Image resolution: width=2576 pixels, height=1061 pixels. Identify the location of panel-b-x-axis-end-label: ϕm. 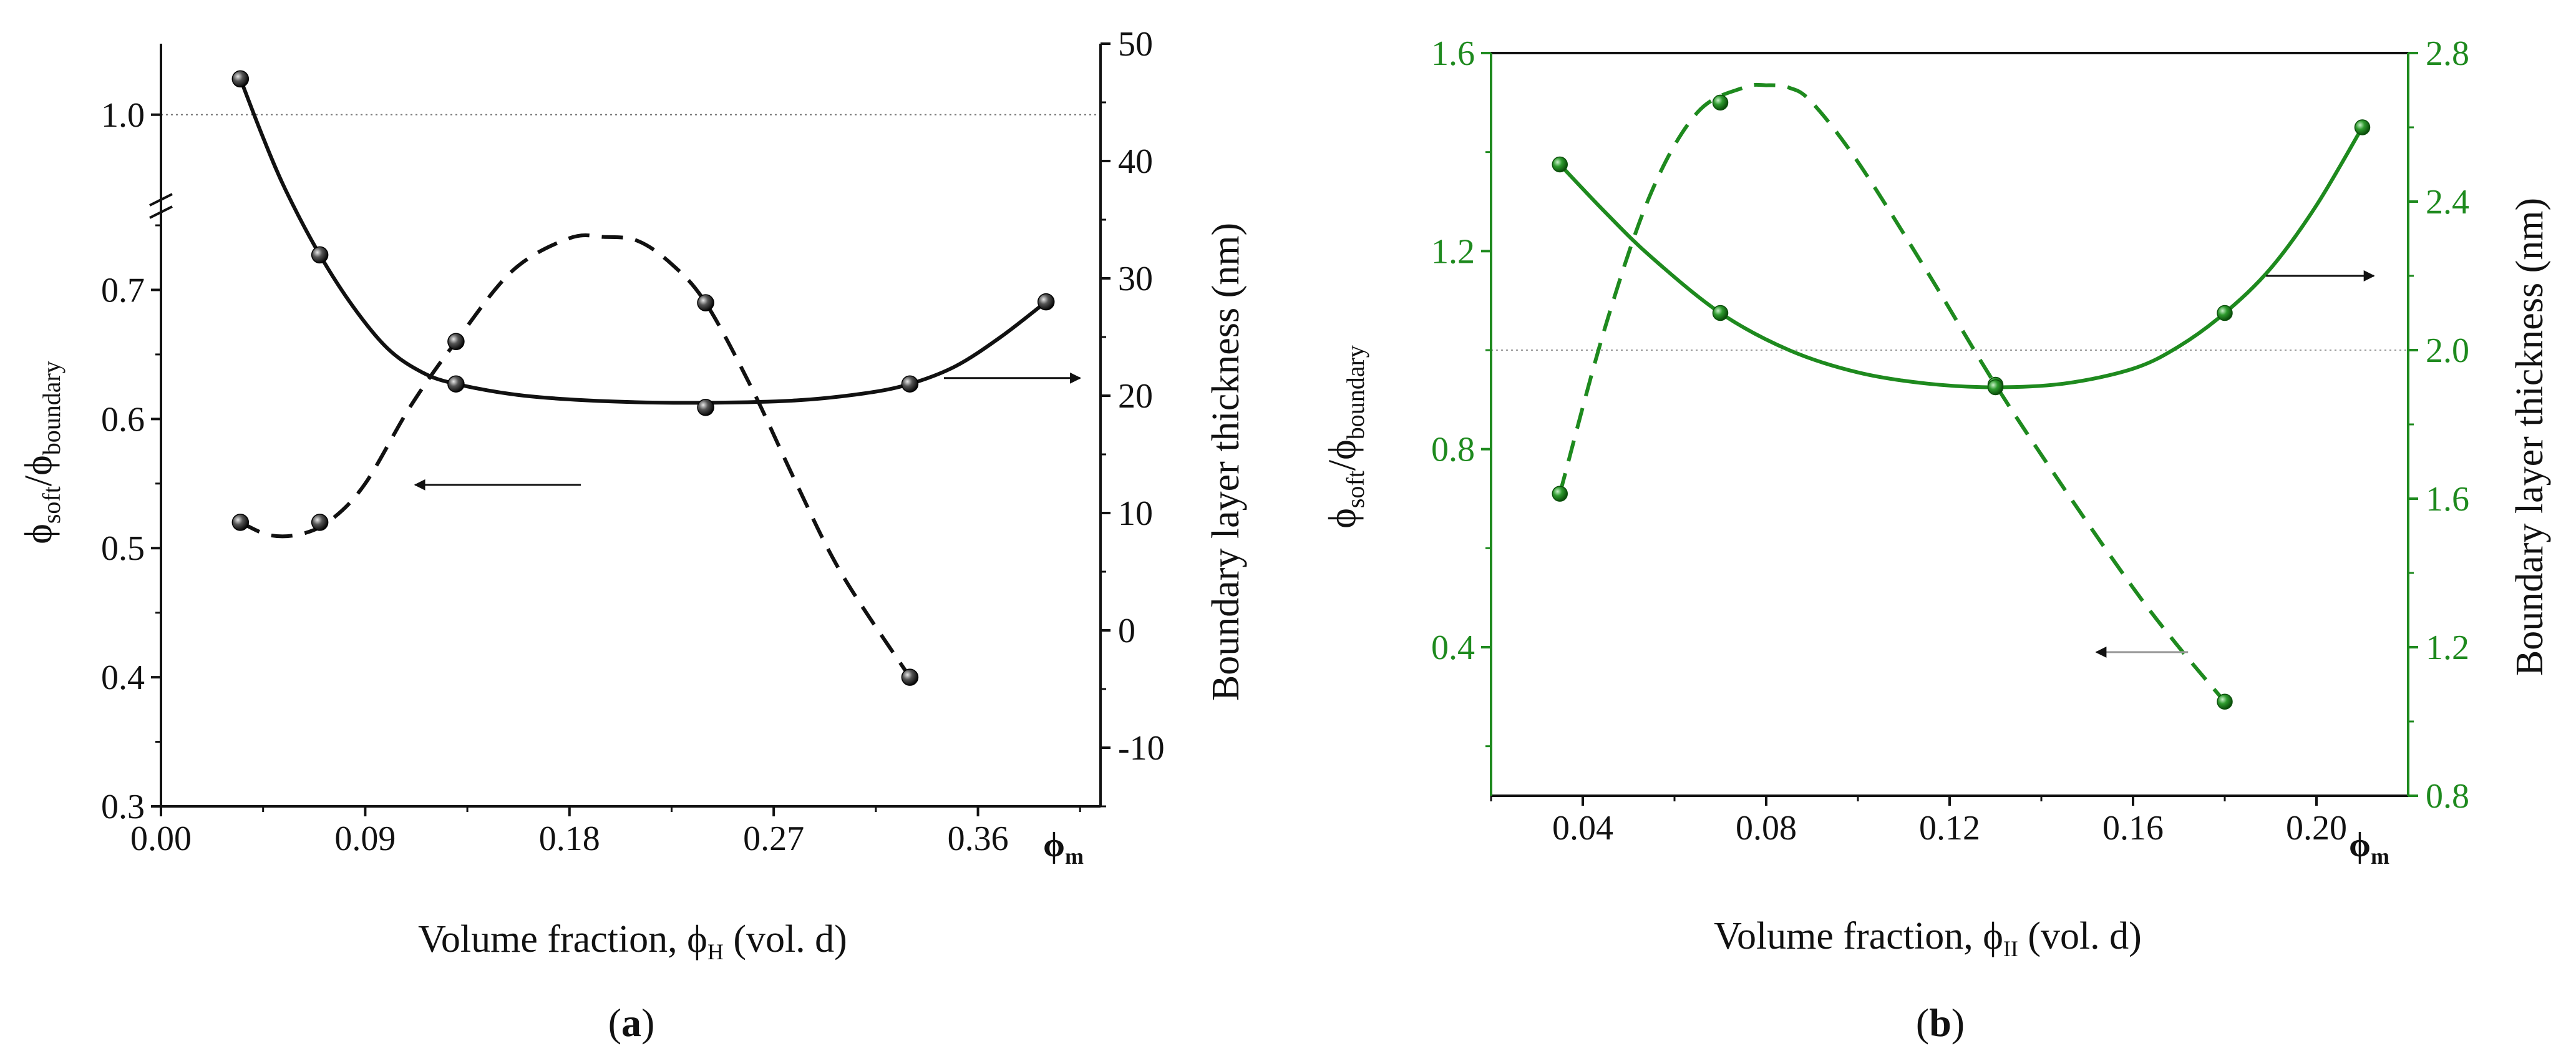
(2369, 847).